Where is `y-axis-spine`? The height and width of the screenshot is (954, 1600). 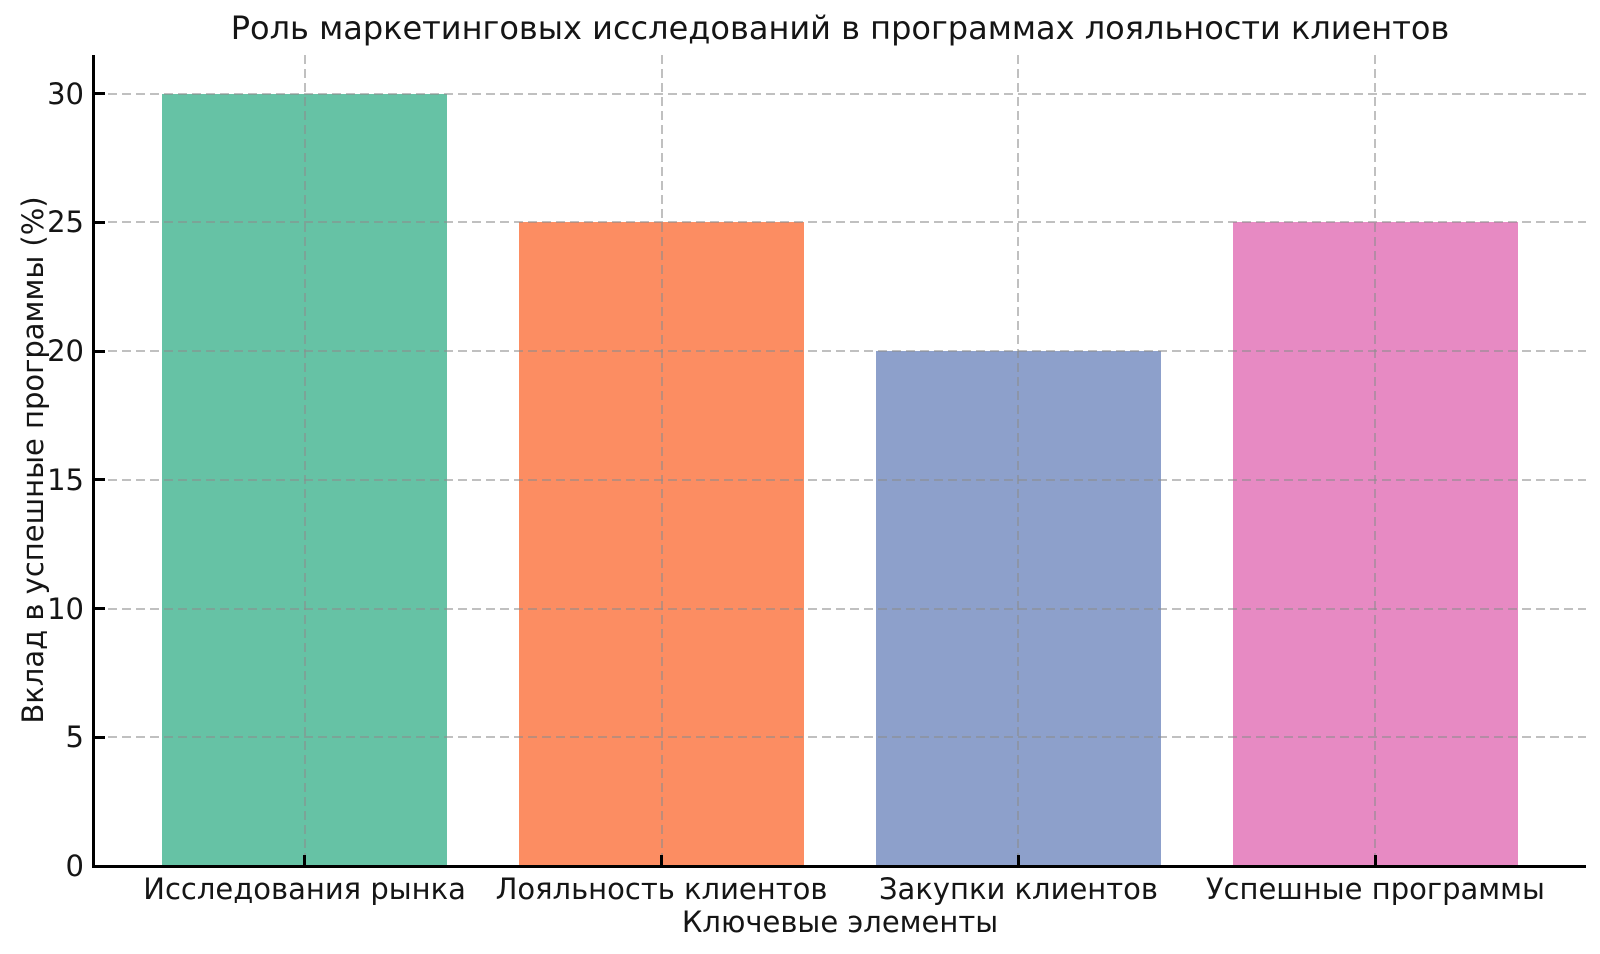
y-axis-spine is located at coordinates (93, 461).